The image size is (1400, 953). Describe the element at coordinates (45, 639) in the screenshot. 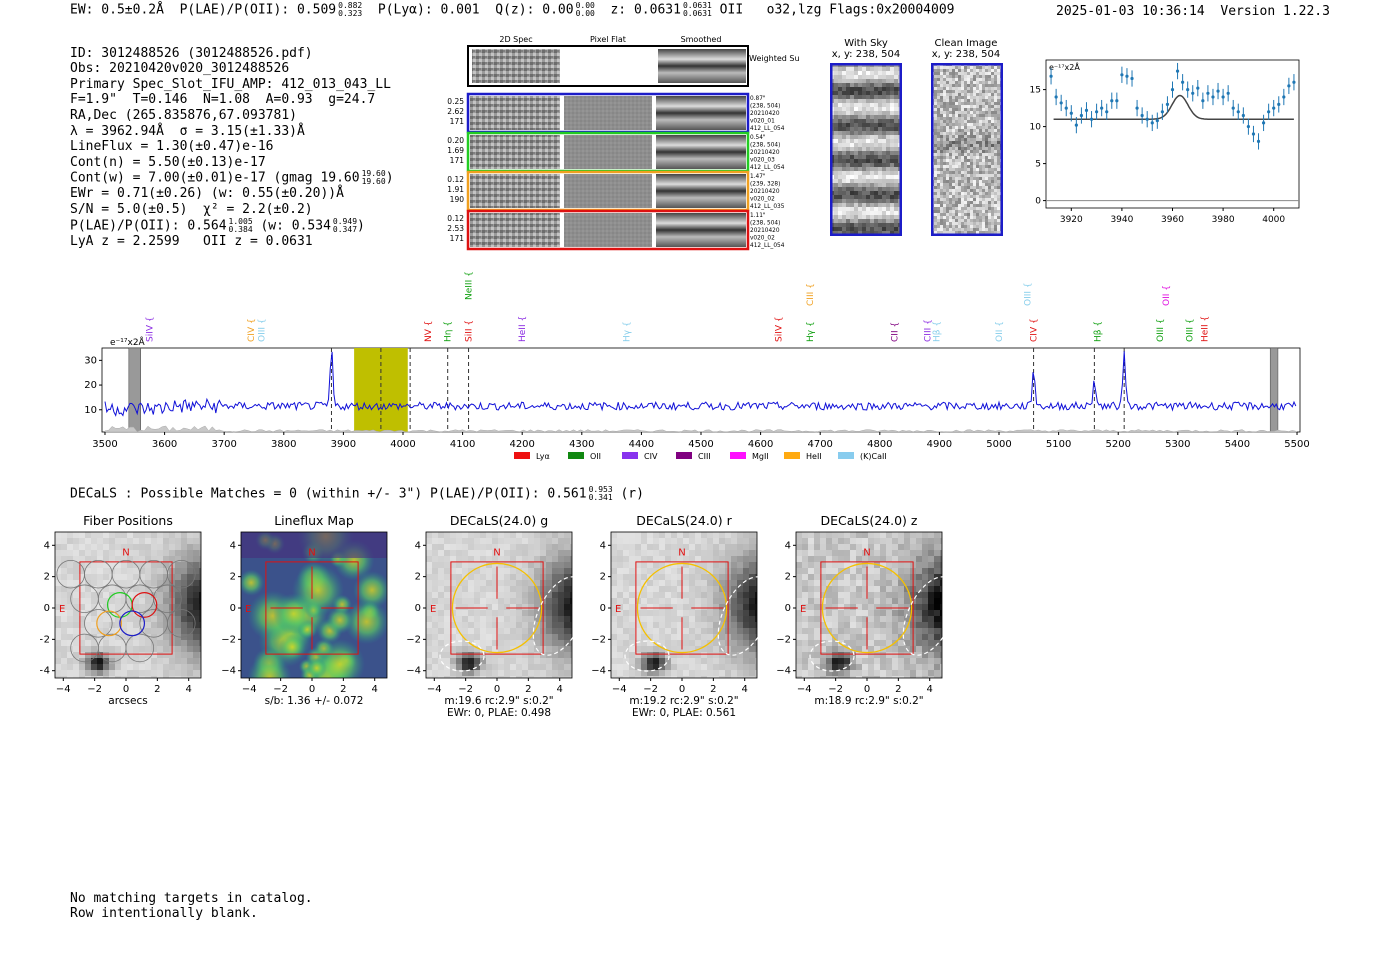

I see `panel-ytick: −2` at that location.